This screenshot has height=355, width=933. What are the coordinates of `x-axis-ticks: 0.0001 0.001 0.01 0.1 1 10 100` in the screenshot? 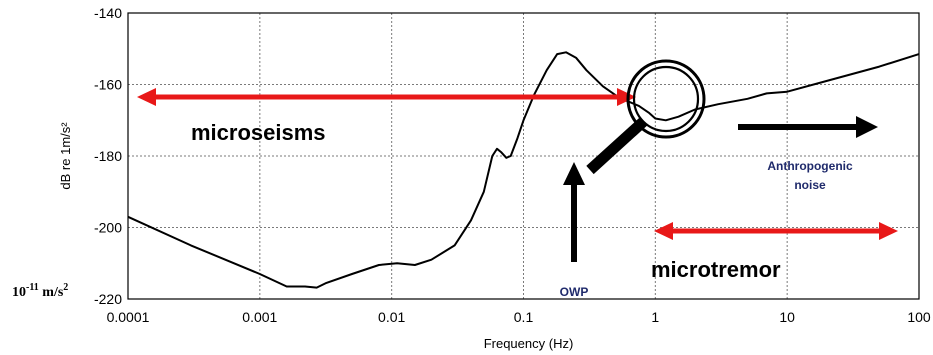 It's located at (519, 317).